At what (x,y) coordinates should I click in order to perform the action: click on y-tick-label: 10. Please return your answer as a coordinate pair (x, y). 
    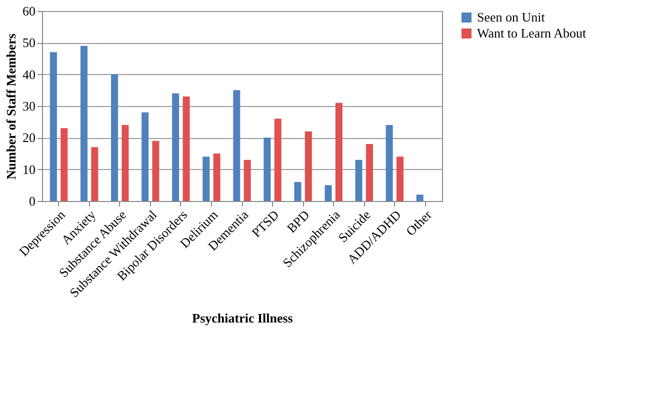
    Looking at the image, I should click on (29, 169).